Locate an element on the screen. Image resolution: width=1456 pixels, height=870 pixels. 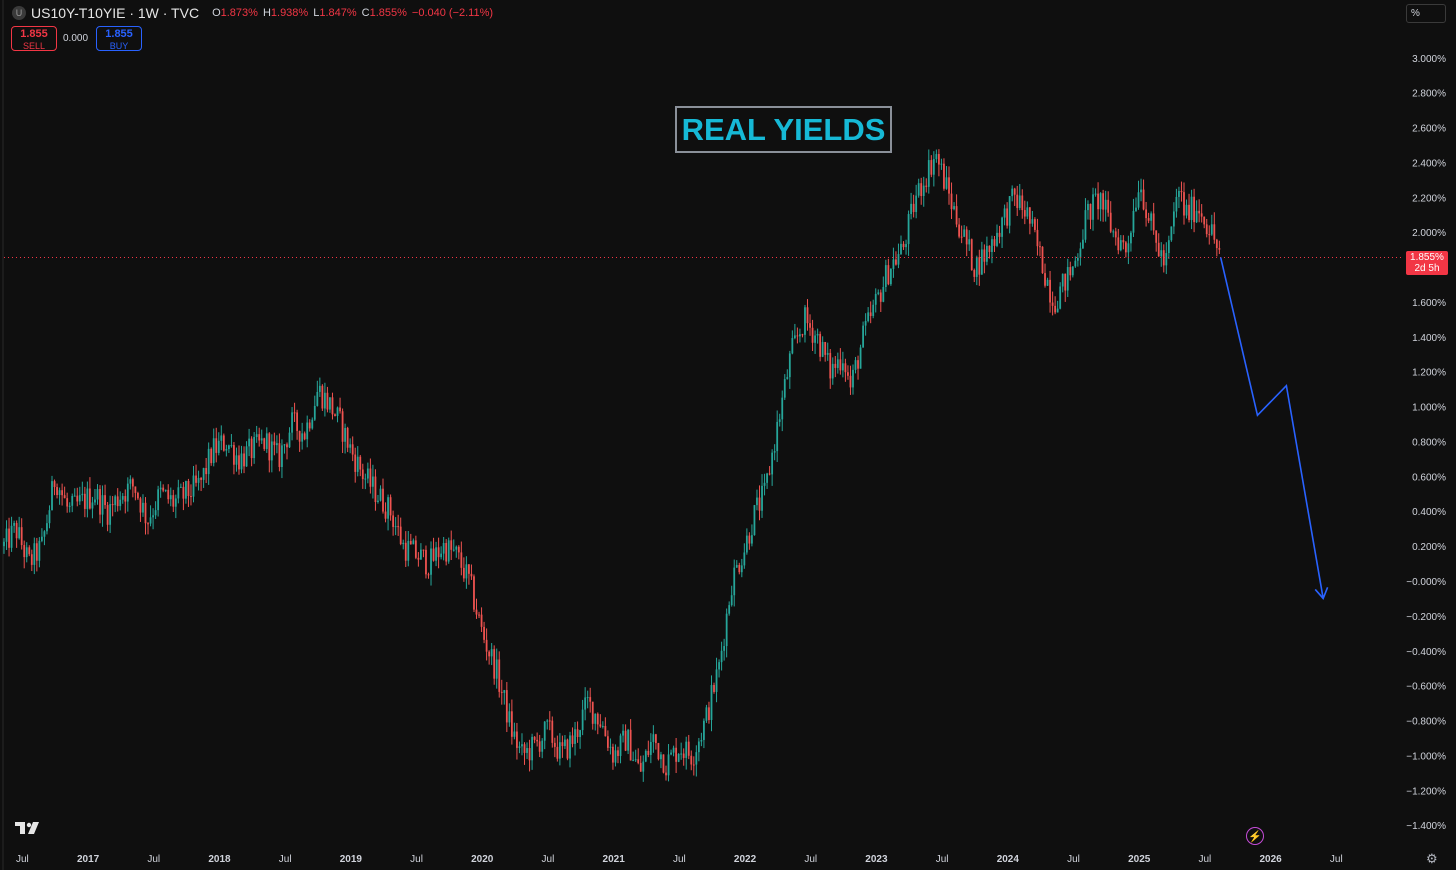
symbol-title: US10Y-T10YIE · 1W · TVC is located at coordinates (115, 13).